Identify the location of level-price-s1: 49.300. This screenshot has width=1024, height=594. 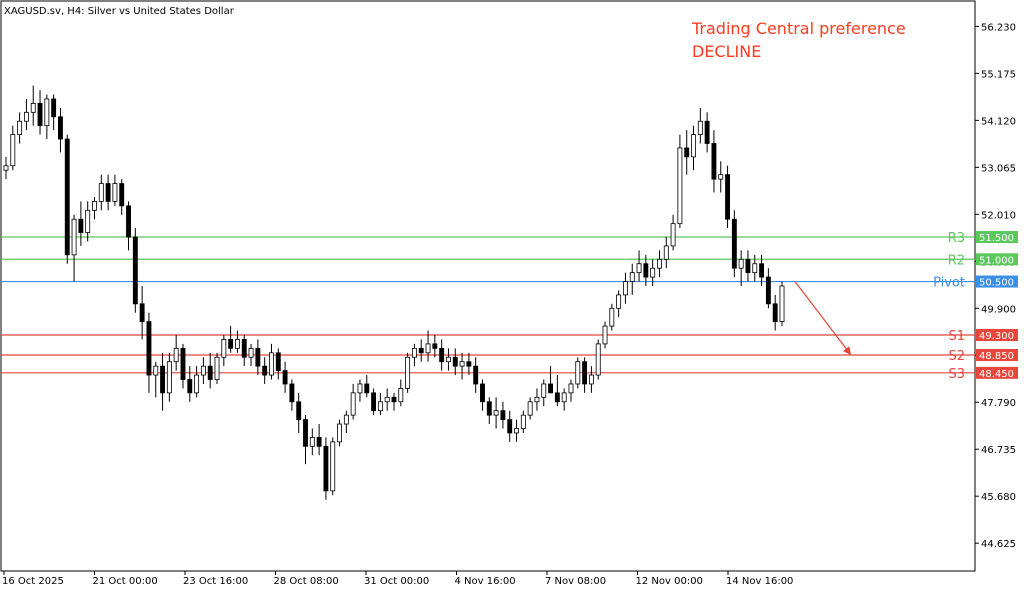
(996, 336).